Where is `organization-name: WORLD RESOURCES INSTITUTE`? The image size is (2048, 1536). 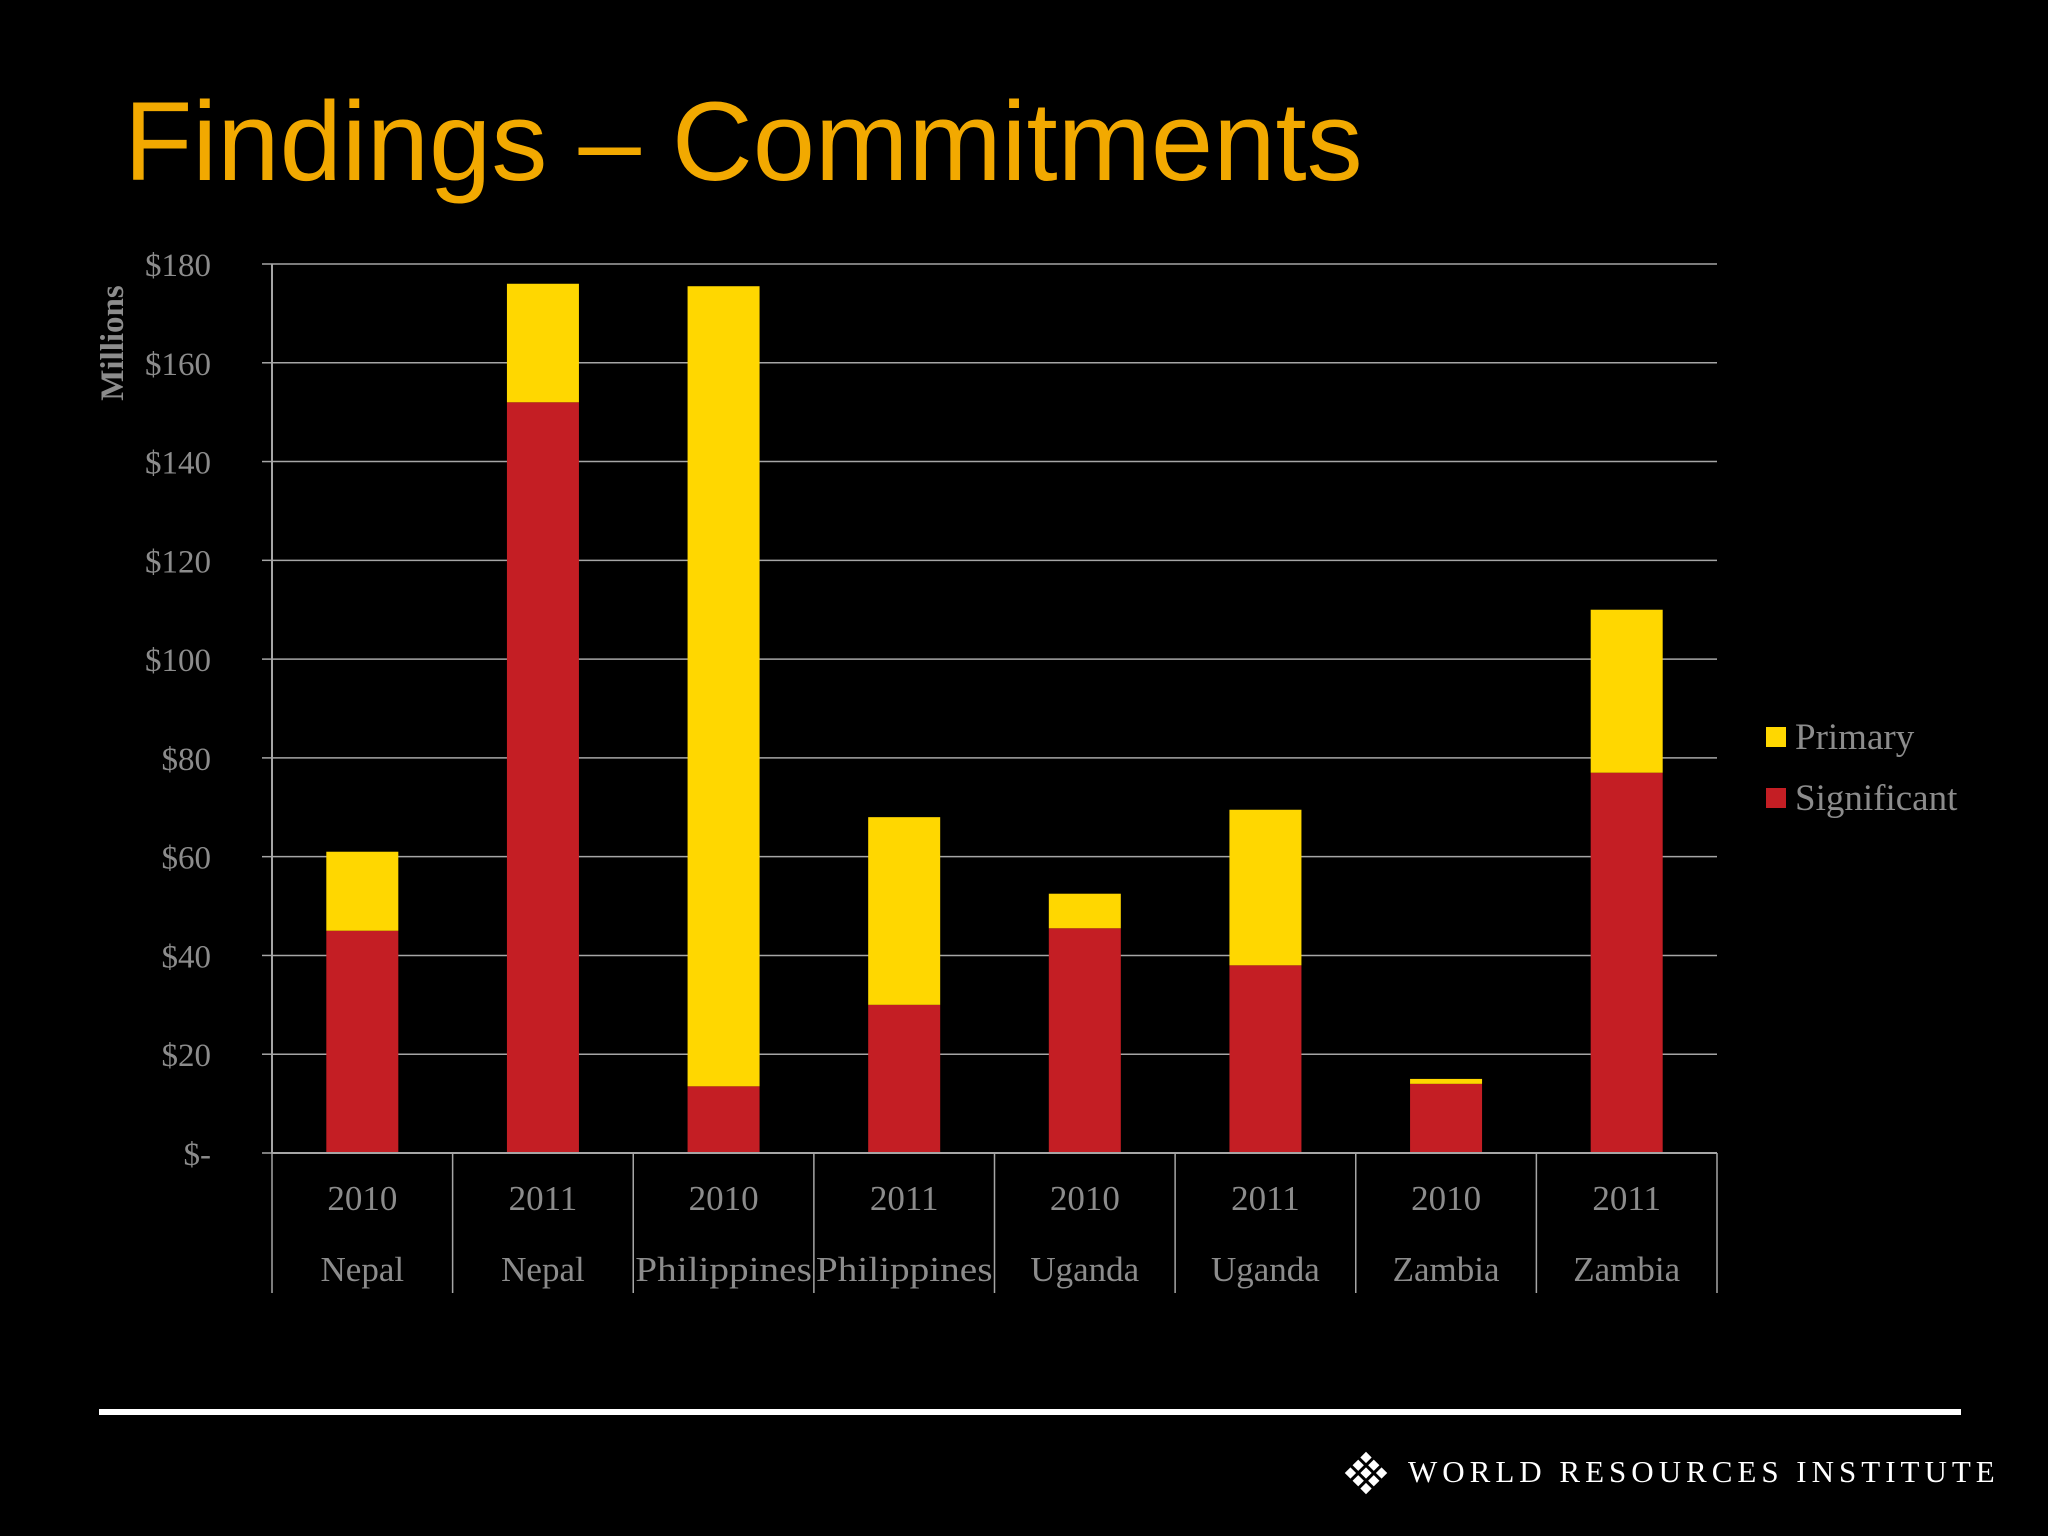
organization-name: WORLD RESOURCES INSTITUTE is located at coordinates (1704, 1471).